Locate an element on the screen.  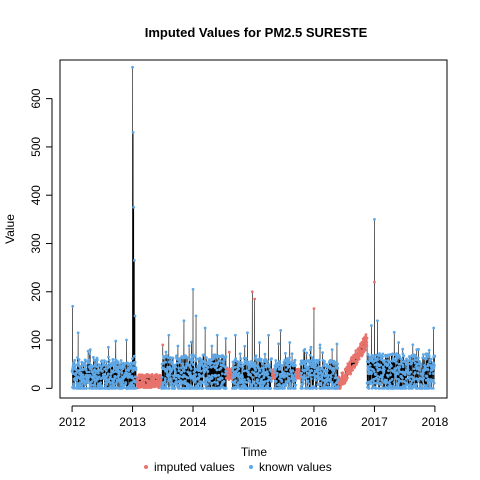
series-imputed-points is located at coordinates (255, 335).